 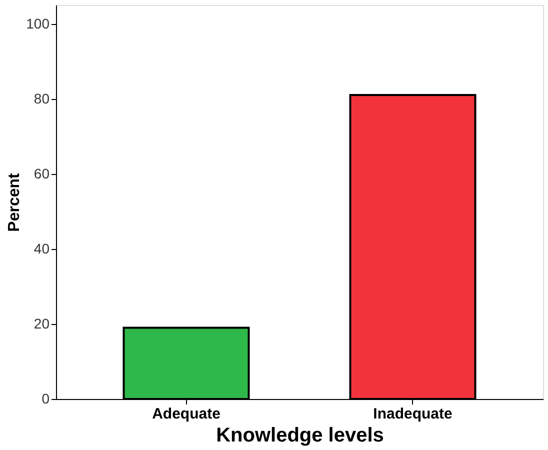 What do you see at coordinates (42, 248) in the screenshot?
I see `y-tick-label: 40` at bounding box center [42, 248].